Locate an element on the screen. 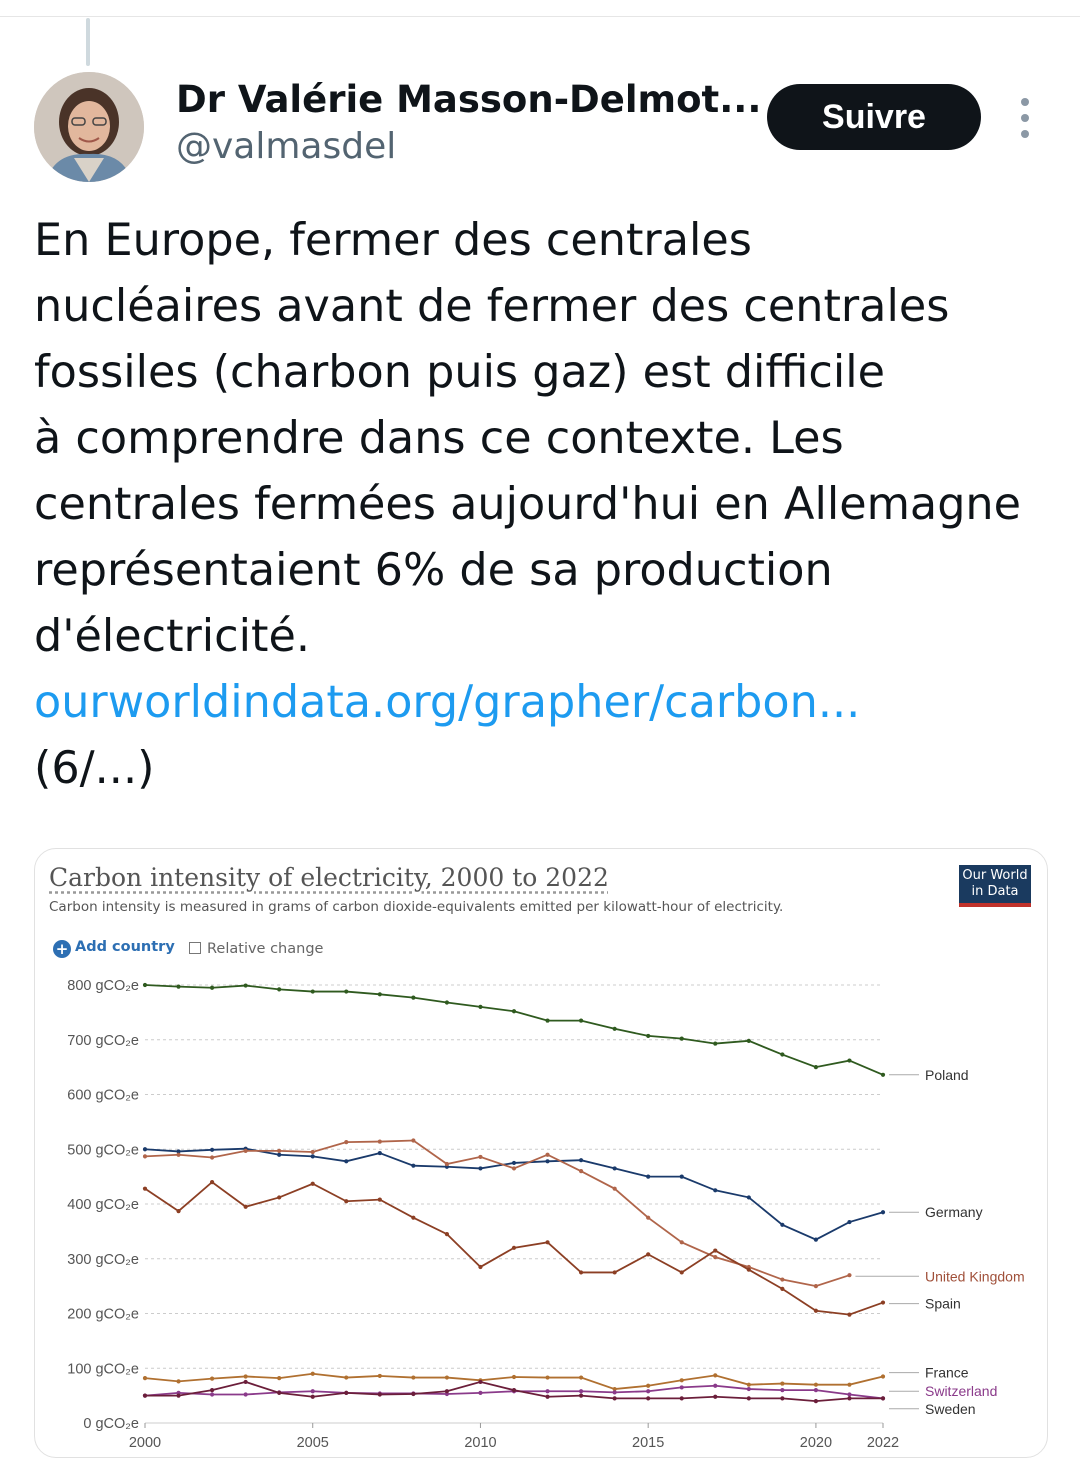 This screenshot has width=1080, height=1482. y-tick-label: 400 gCO₂e is located at coordinates (103, 1205).